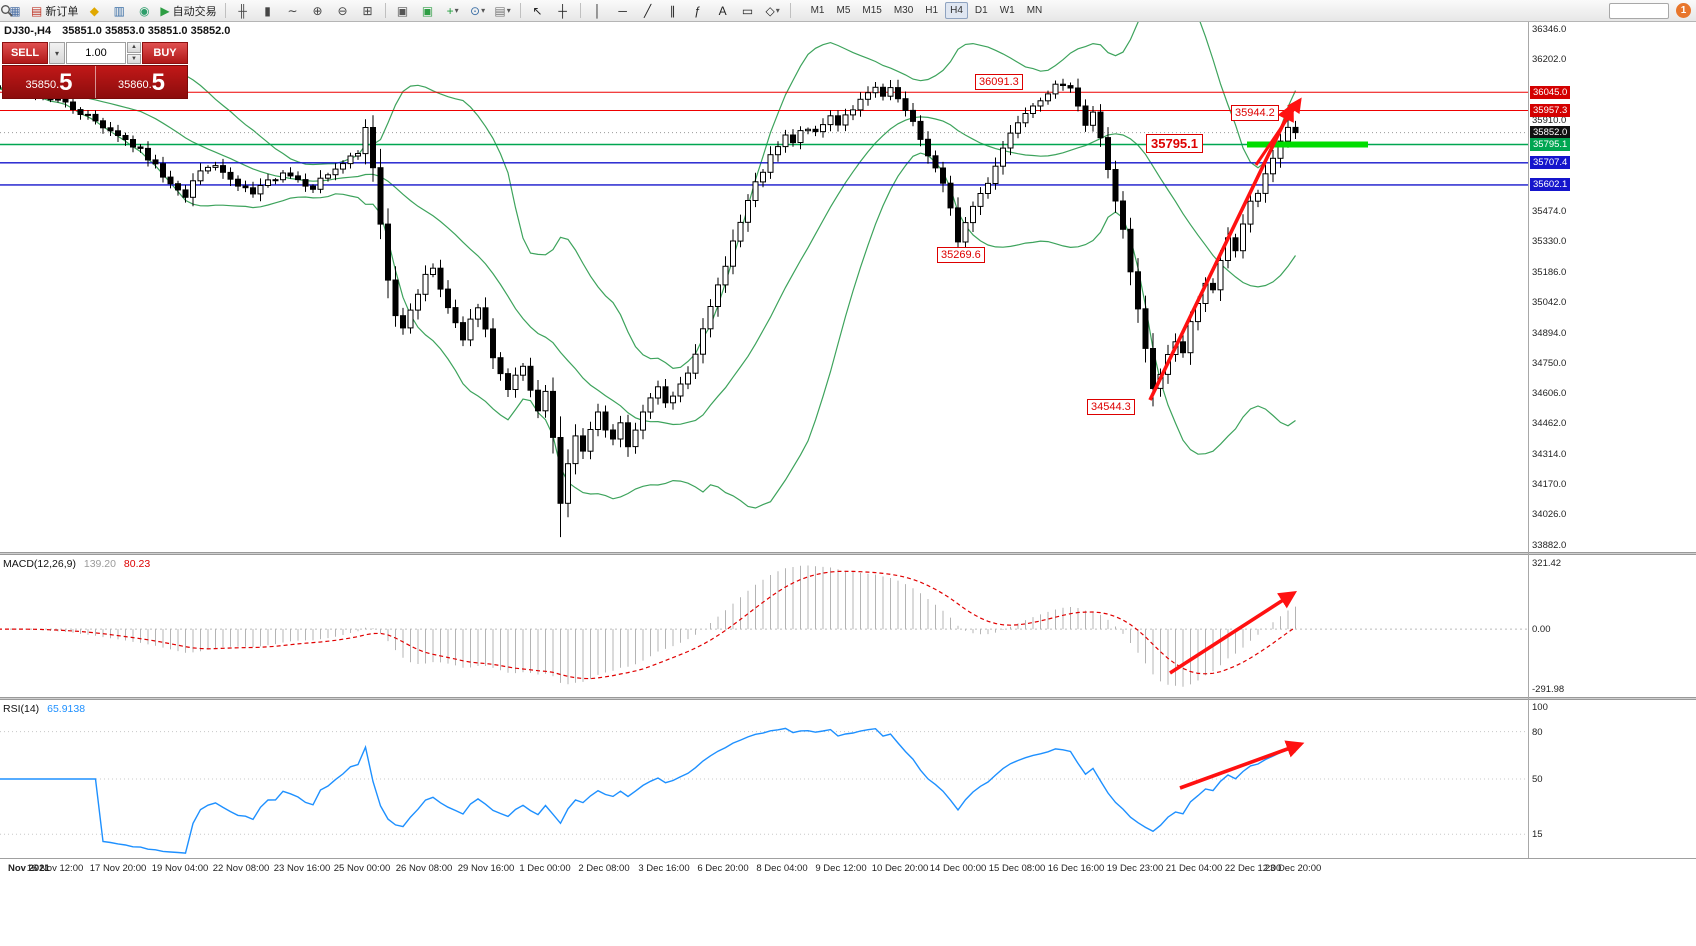 The height and width of the screenshot is (946, 1696). What do you see at coordinates (843, 10) in the screenshot?
I see `timeframe-m5: M5` at bounding box center [843, 10].